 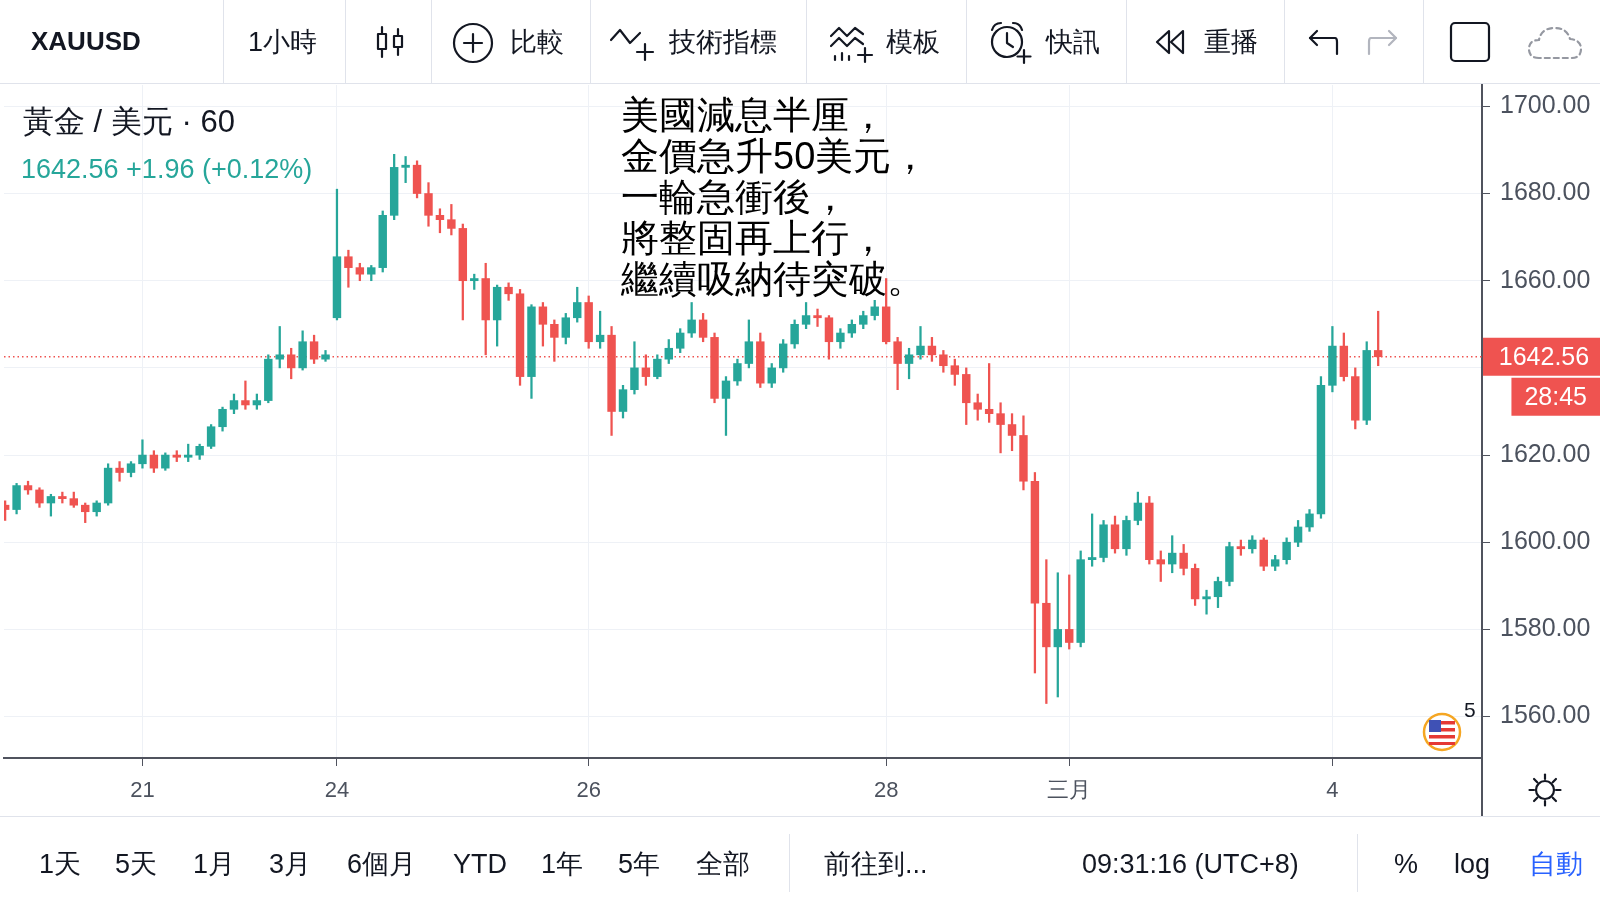 What do you see at coordinates (129, 122) in the screenshot?
I see `text: 黃金 / 美元 · 60` at bounding box center [129, 122].